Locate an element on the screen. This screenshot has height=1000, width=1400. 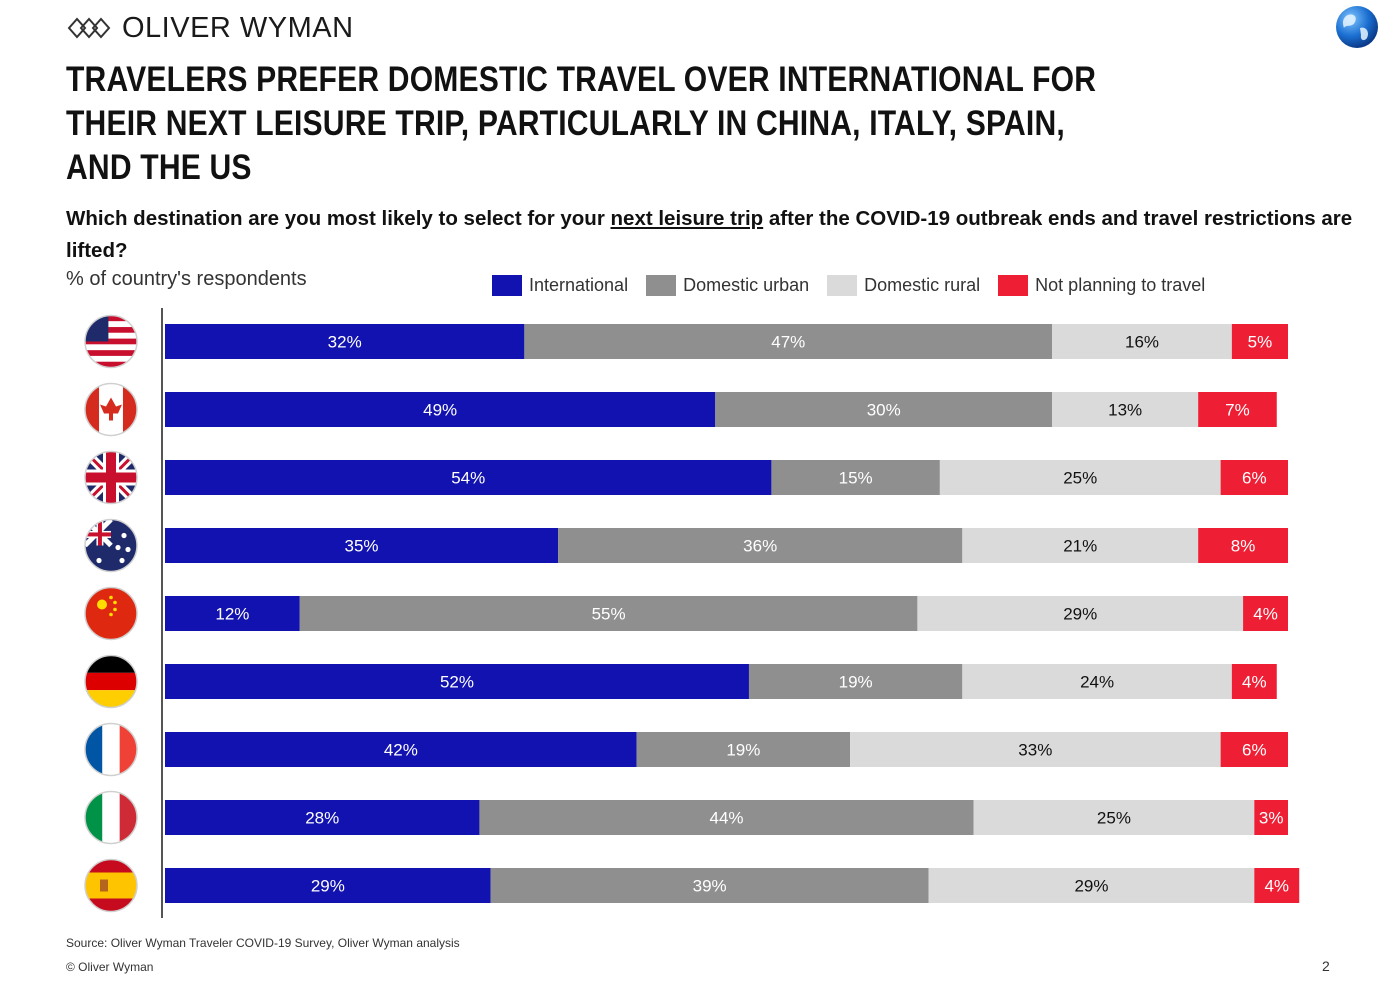
legend-item-not-planning: Not planning to travel is located at coordinates (1101, 285).